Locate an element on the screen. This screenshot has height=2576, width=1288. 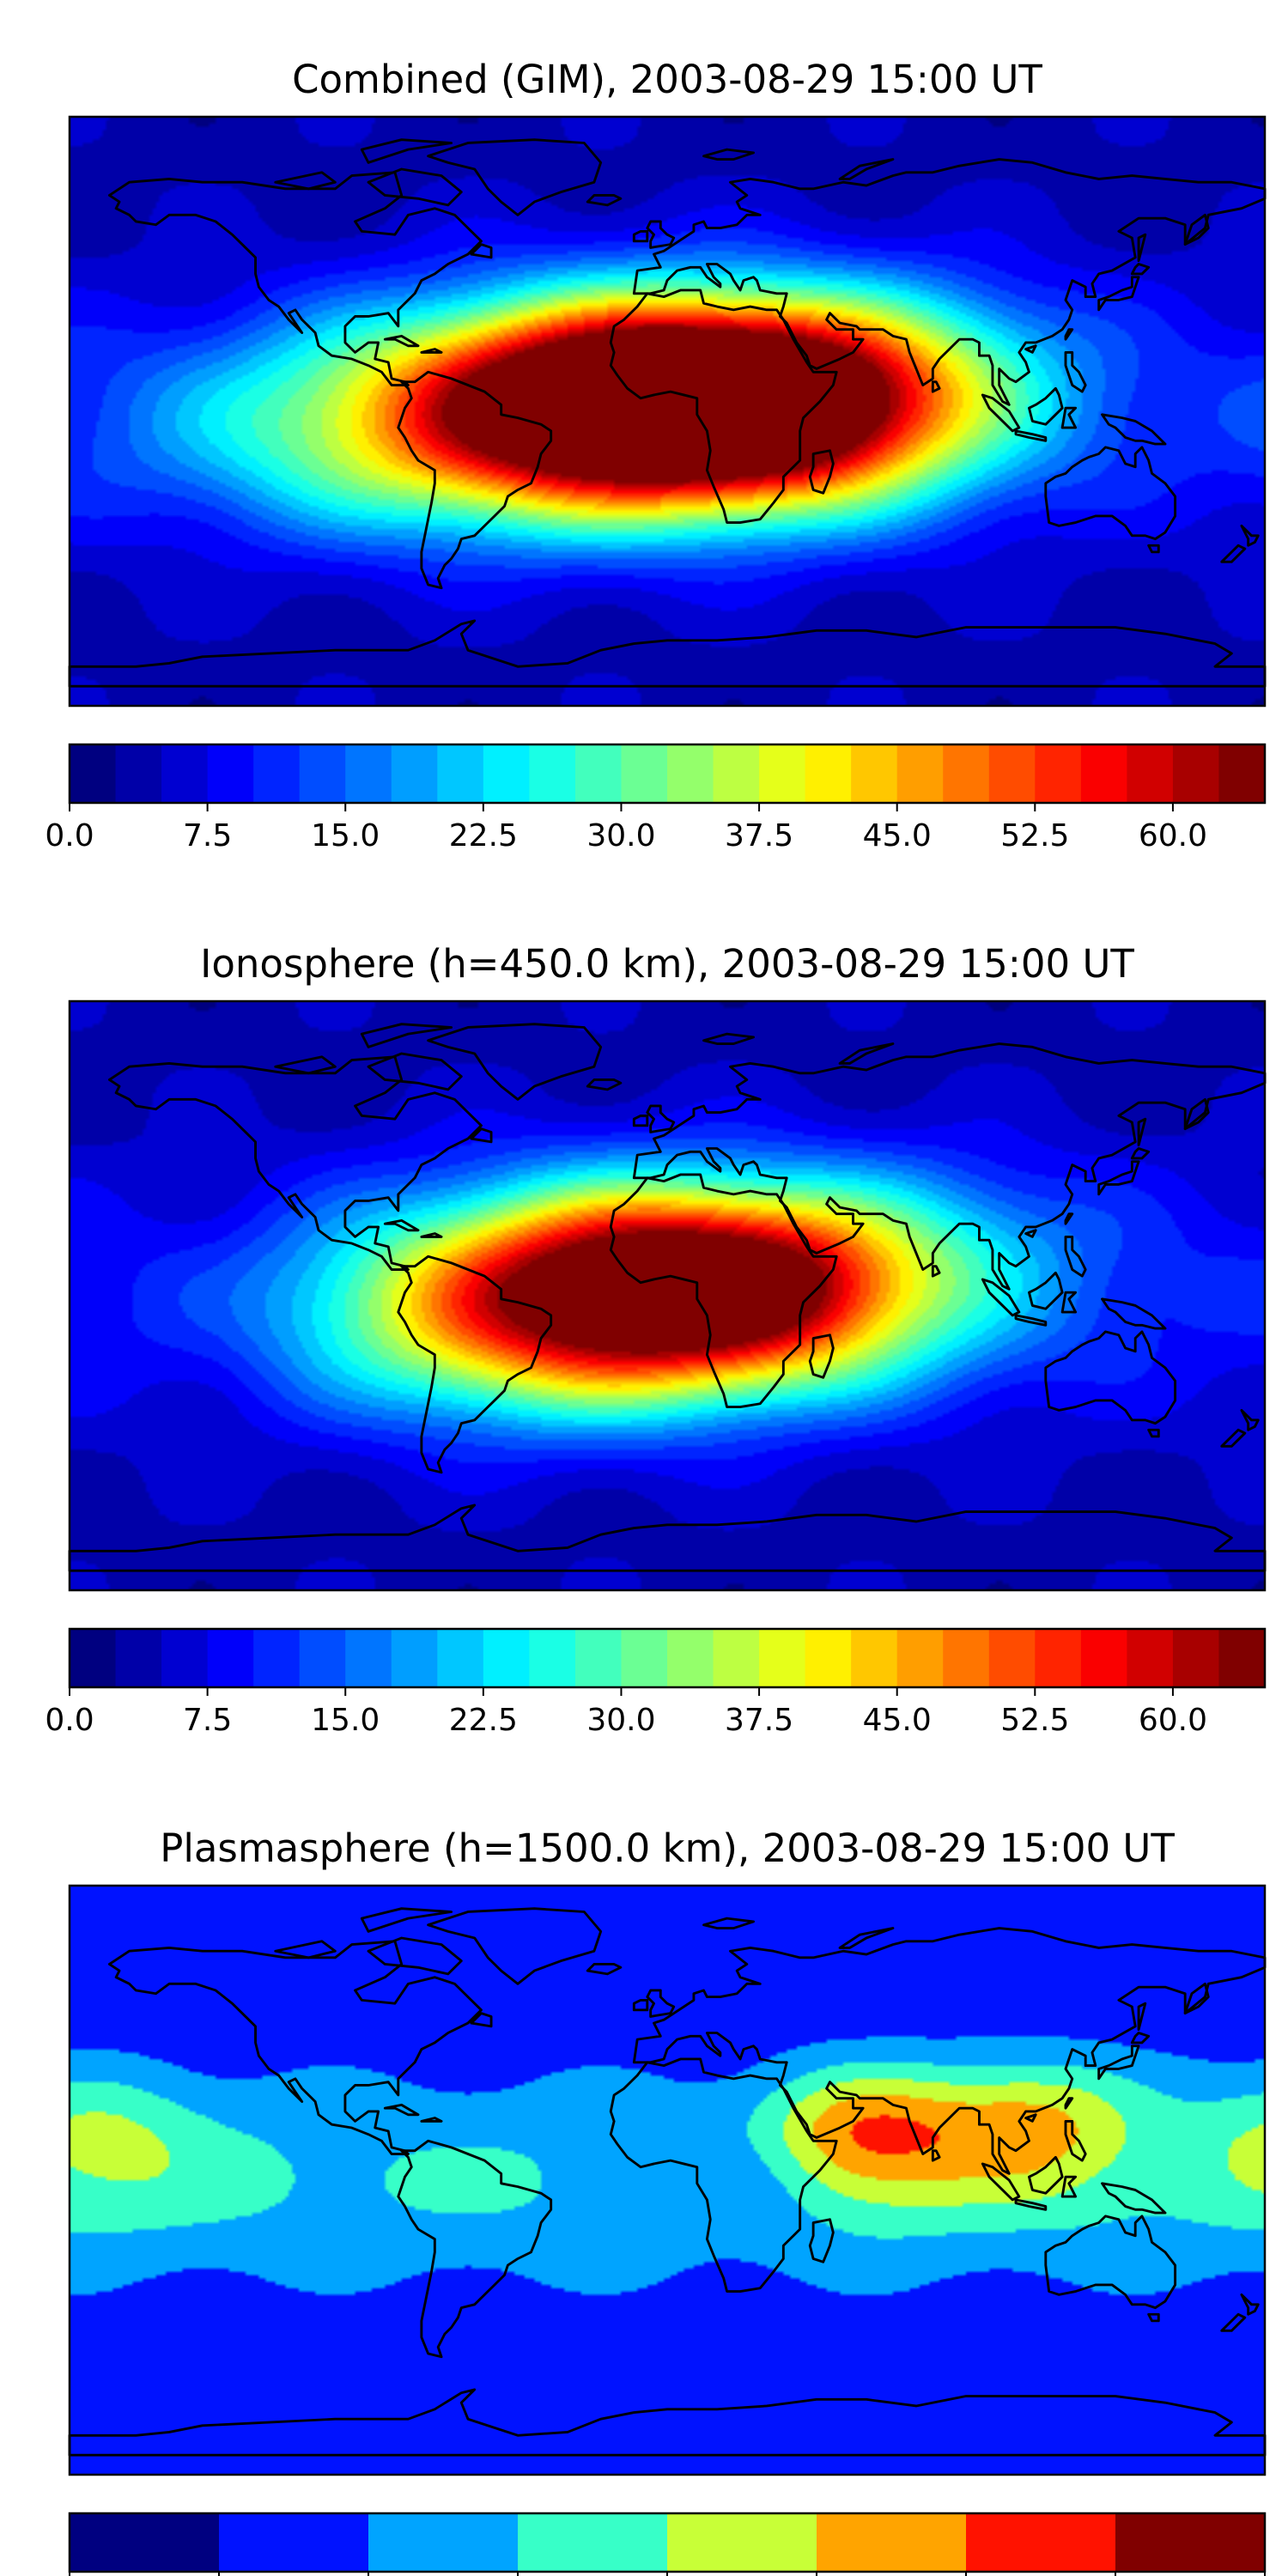
coastline-hainan is located at coordinates (1030, 1233).